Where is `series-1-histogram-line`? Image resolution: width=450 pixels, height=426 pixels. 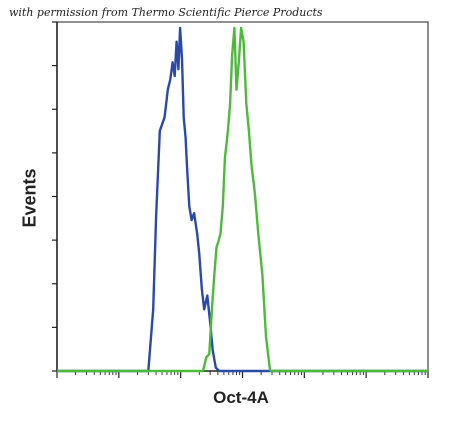 series-1-histogram-line is located at coordinates (184, 199).